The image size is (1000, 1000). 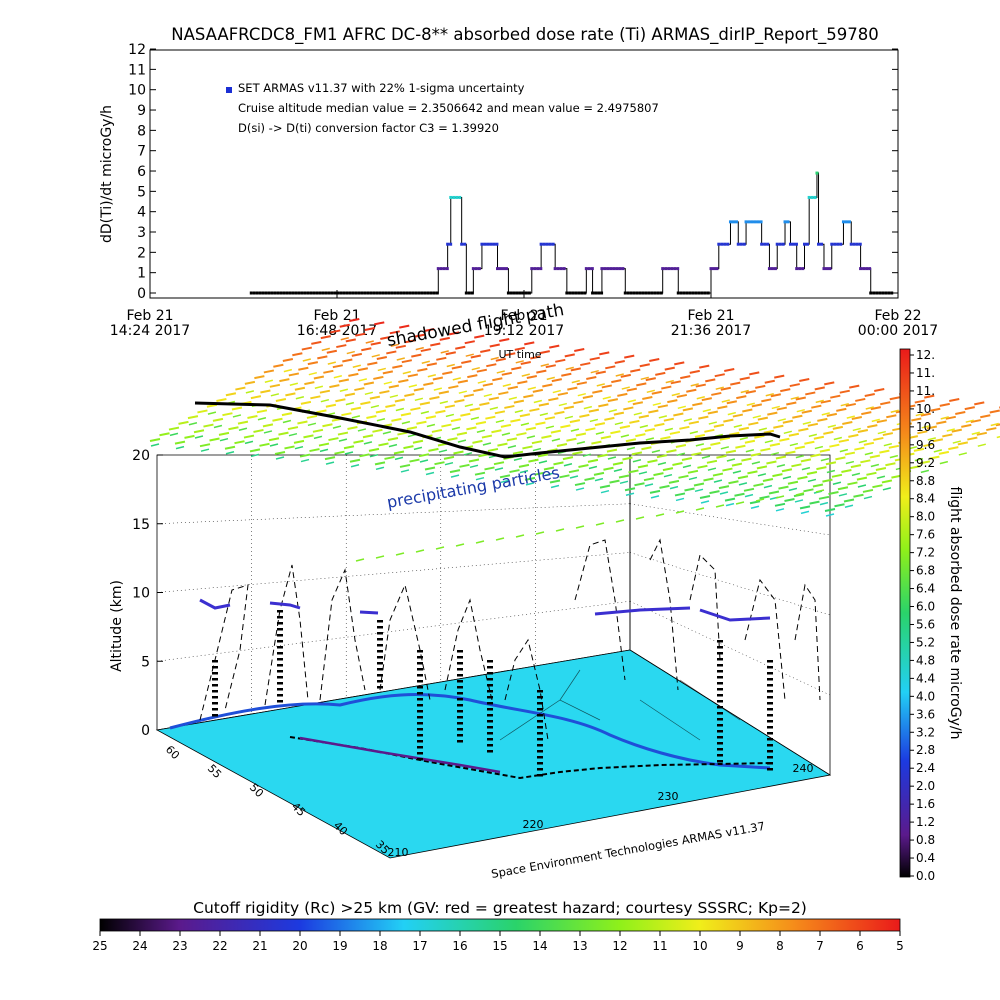 I want to click on dose-colorbar-tick-label: 2.0, so click(x=925, y=786).